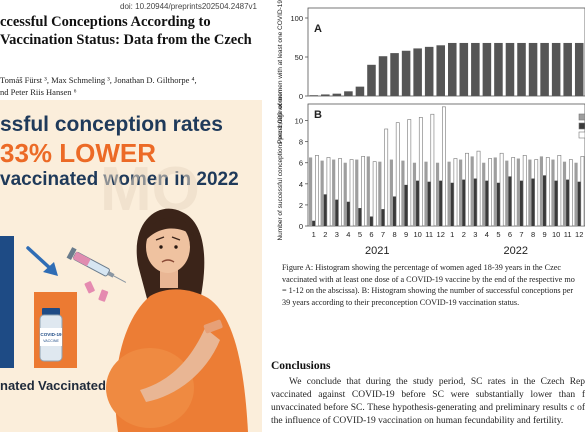 This screenshot has width=585, height=432. What do you see at coordinates (177, 320) in the screenshot?
I see `pregnant-woman-illustration` at bounding box center [177, 320].